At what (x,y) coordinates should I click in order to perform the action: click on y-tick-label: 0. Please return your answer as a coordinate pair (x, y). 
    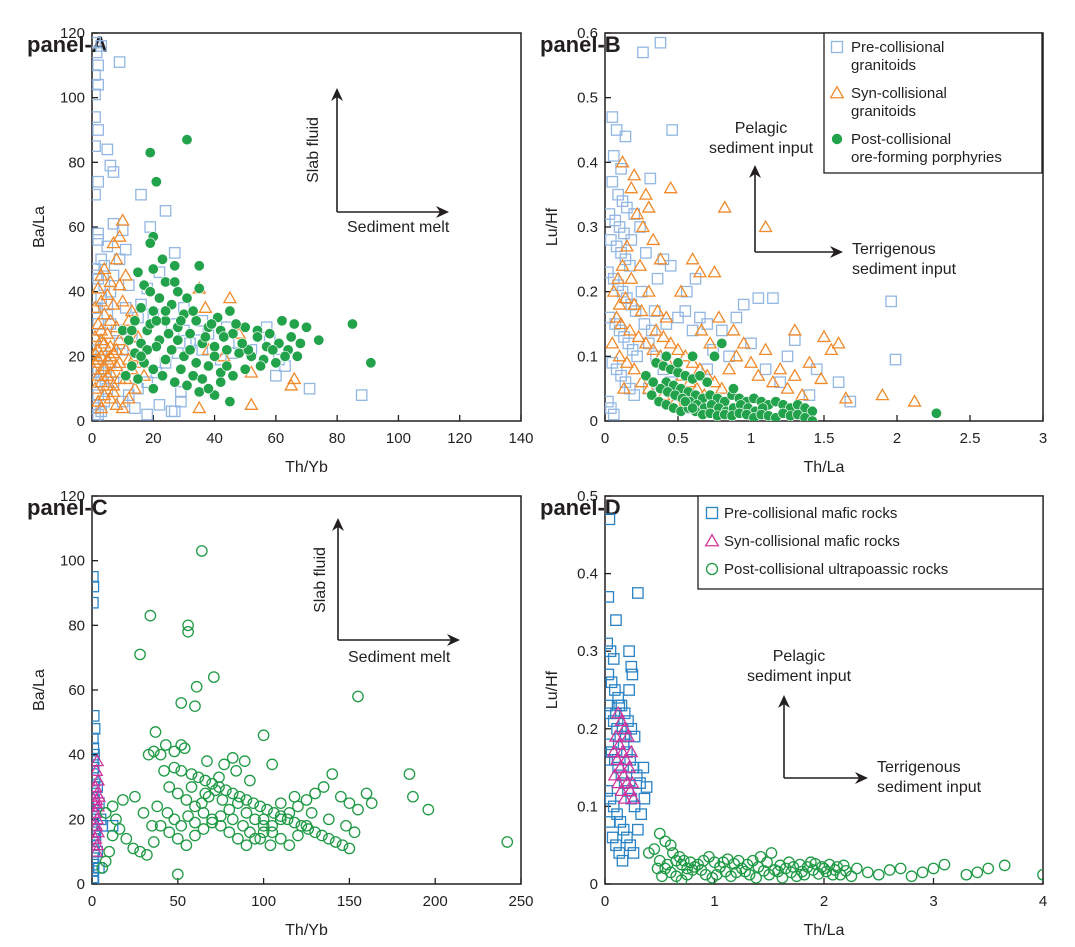
    Looking at the image, I should click on (594, 421).